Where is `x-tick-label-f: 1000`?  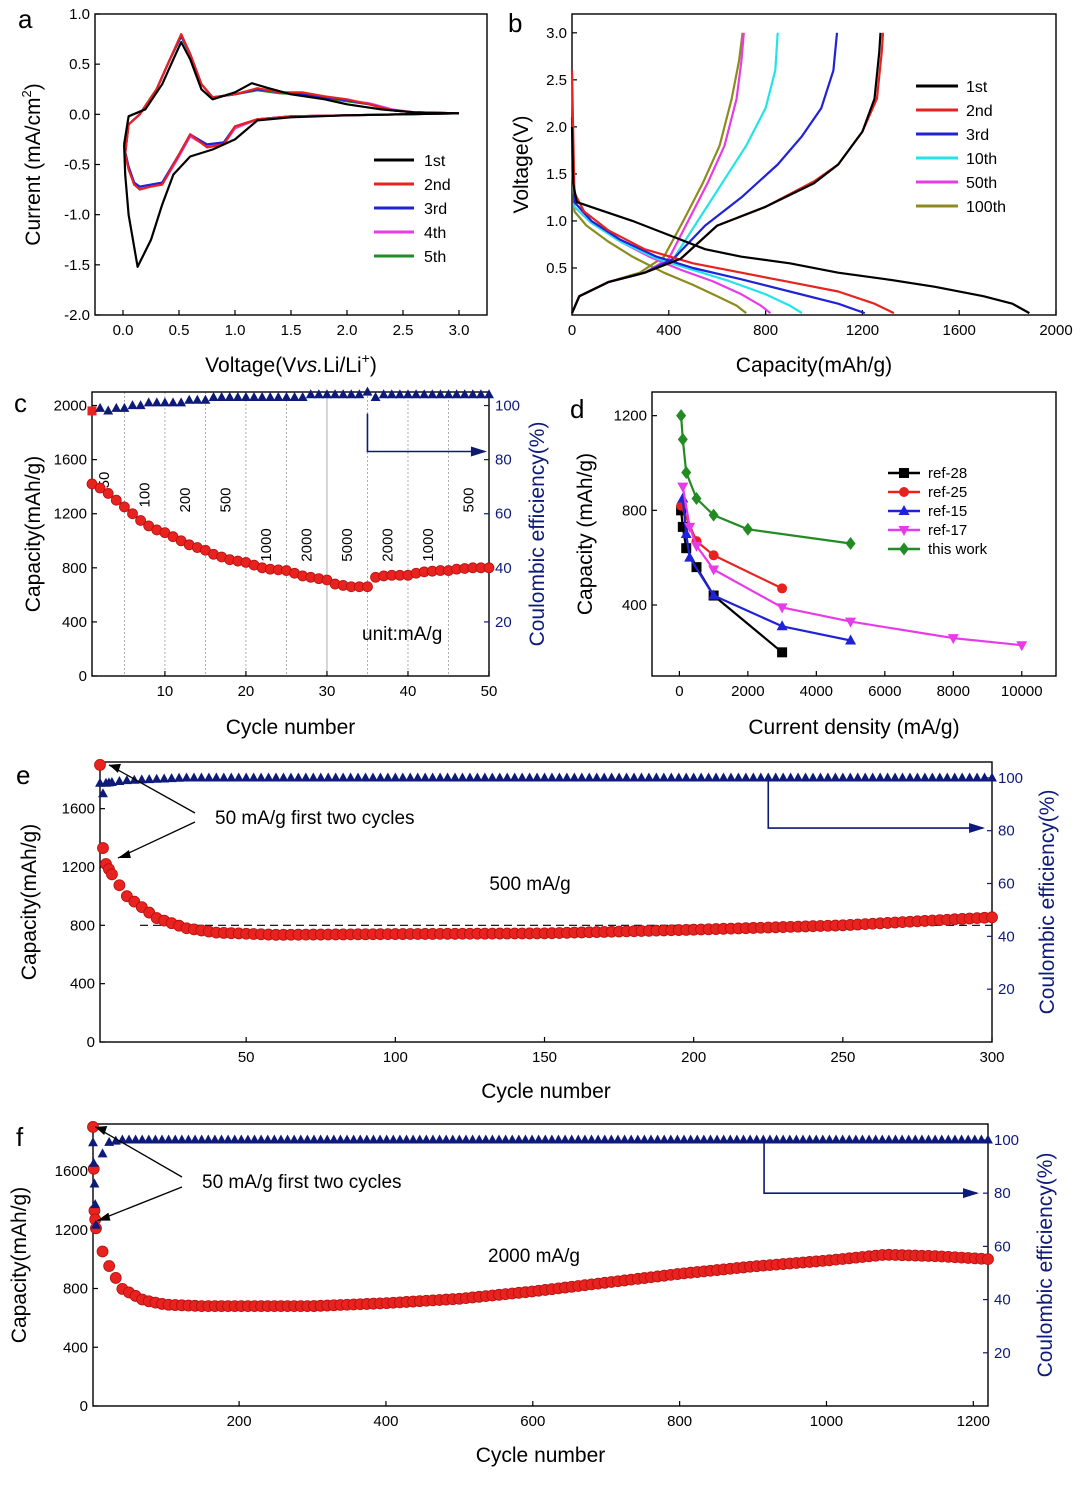
x-tick-label-f: 1000 is located at coordinates (826, 1421).